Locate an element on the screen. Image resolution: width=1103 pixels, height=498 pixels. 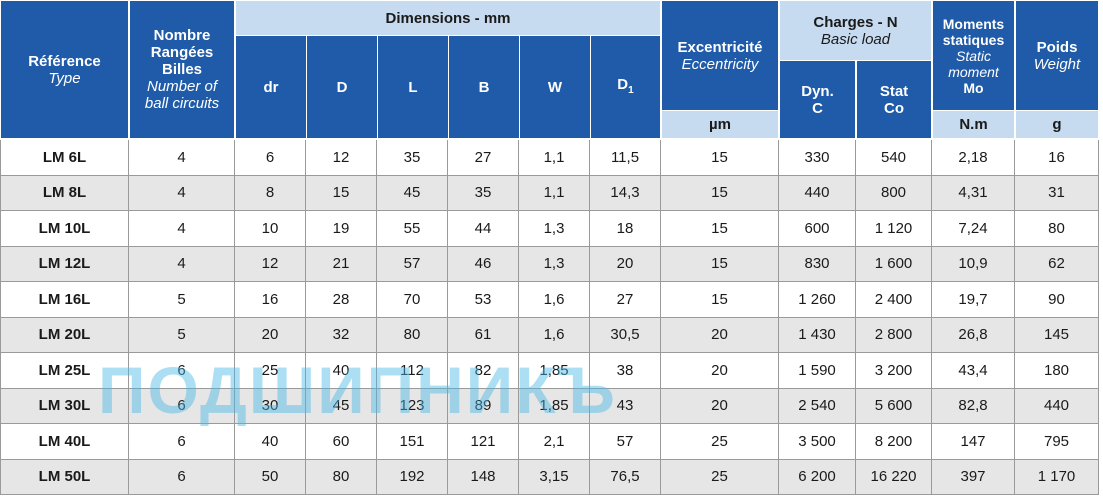
table-cell: 30 is located at coordinates (270, 406).